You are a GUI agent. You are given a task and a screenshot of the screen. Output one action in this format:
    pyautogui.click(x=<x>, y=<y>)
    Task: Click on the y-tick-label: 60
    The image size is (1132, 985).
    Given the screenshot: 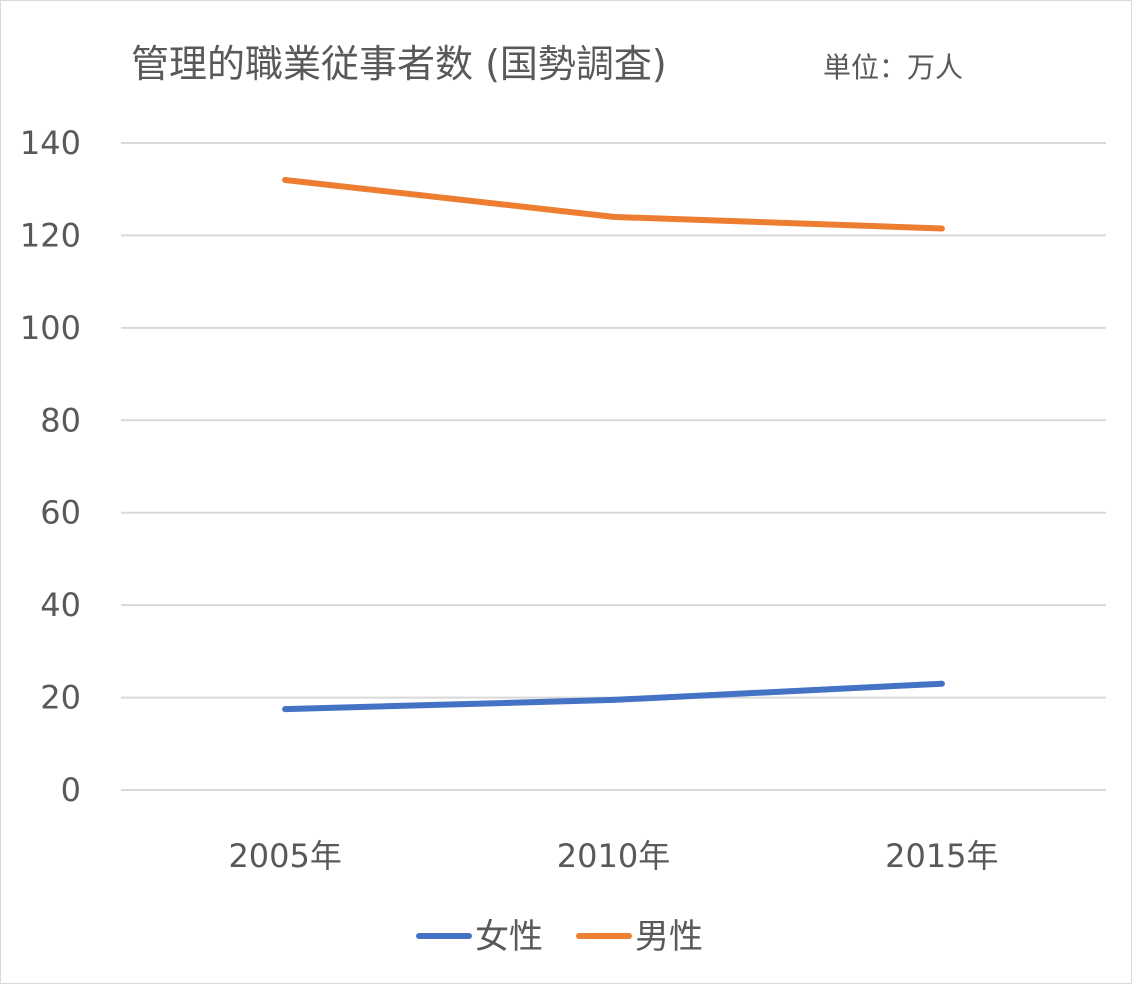 What is the action you would take?
    pyautogui.click(x=60, y=513)
    